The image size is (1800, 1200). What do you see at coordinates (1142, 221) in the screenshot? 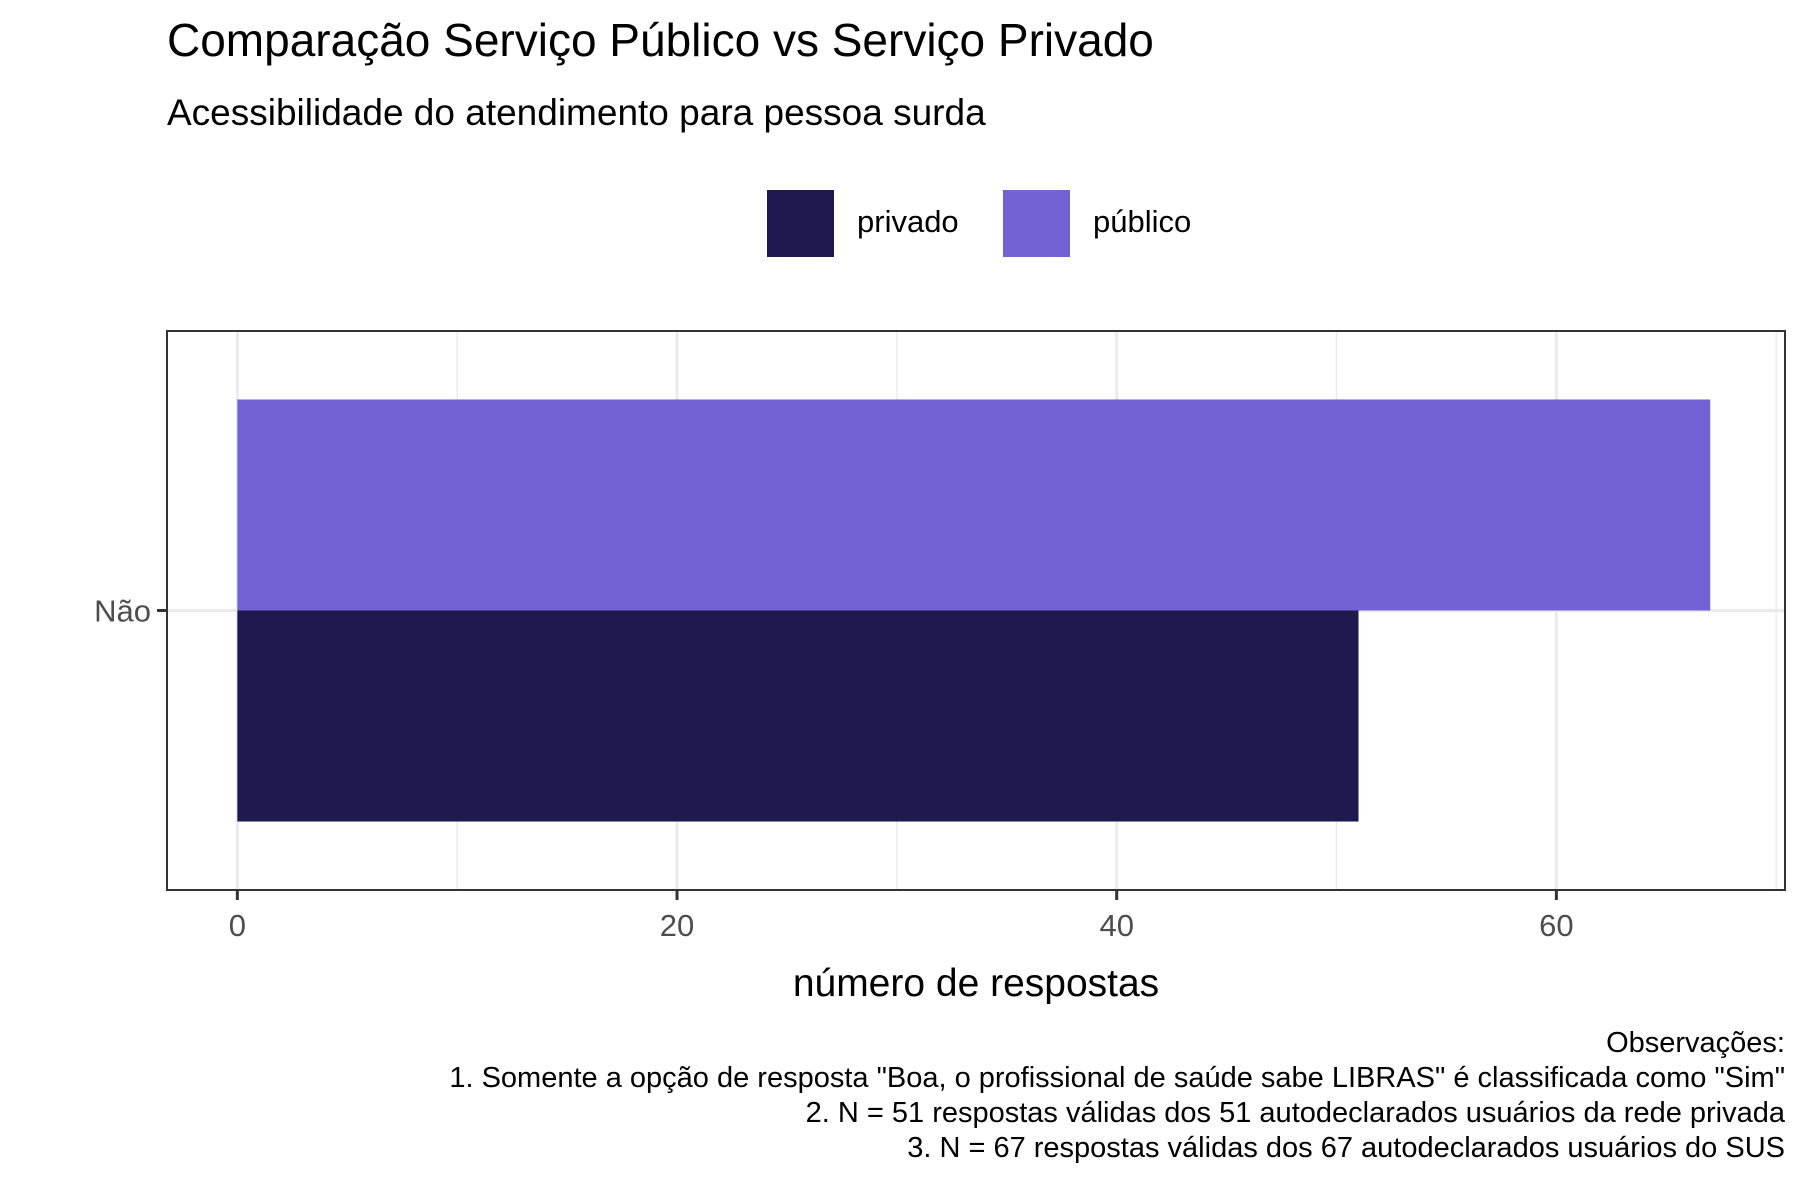
I see `legend-label-publico: público` at bounding box center [1142, 221].